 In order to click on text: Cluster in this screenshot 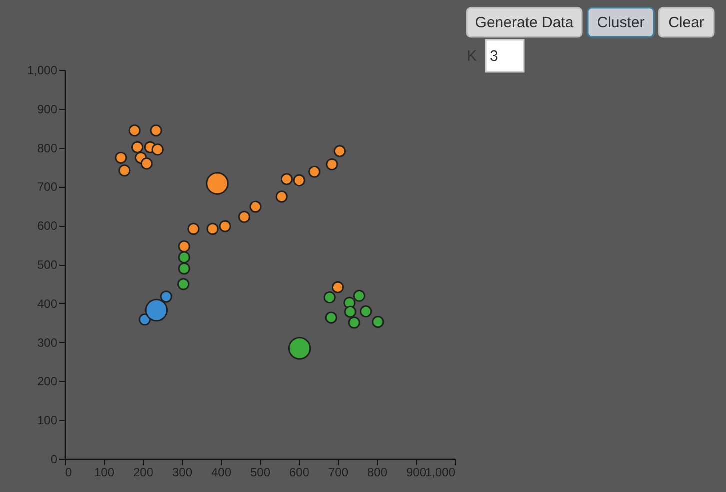, I will do `click(621, 23)`.